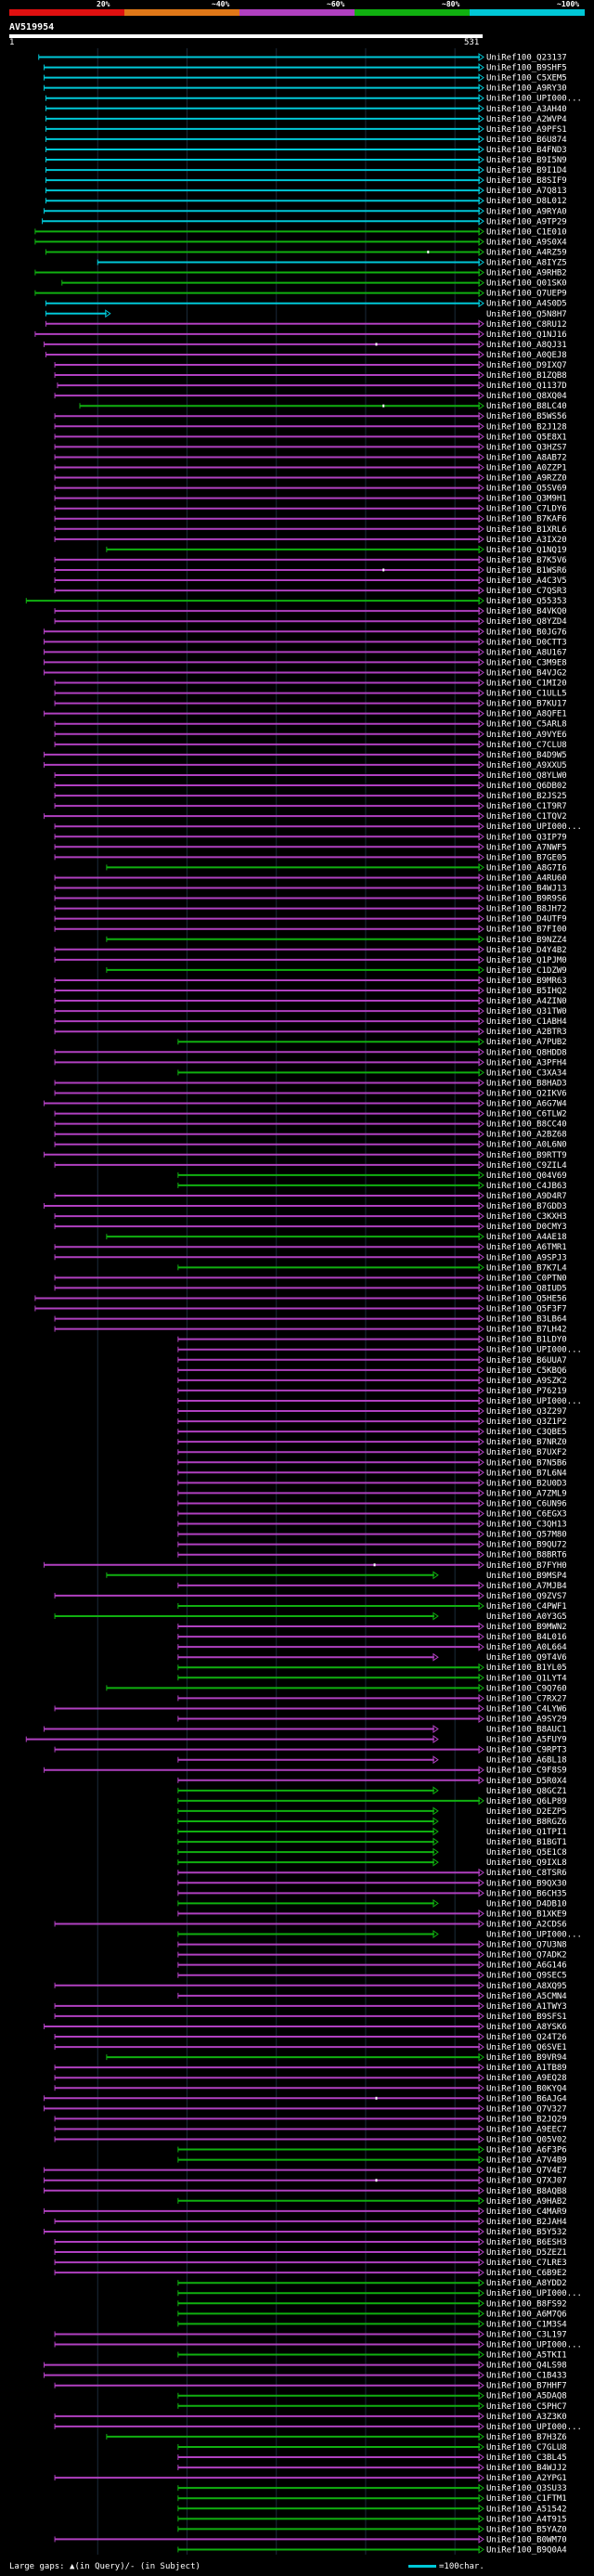  What do you see at coordinates (305, 816) in the screenshot?
I see `hit-row: UniRef100_C1TQV2` at bounding box center [305, 816].